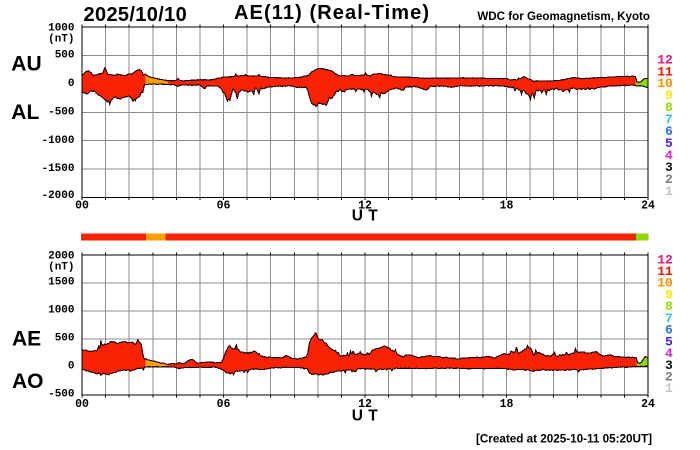 The width and height of the screenshot is (700, 450). Describe the element at coordinates (57, 169) in the screenshot. I see `svg-text: -1500` at that location.